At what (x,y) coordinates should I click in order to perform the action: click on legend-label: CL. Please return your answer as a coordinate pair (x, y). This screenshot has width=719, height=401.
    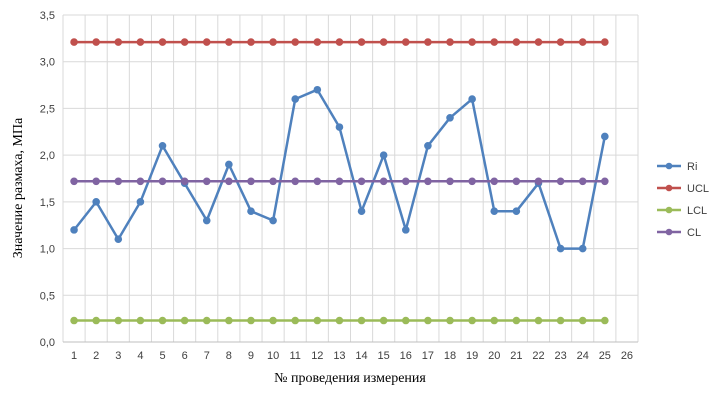
    Looking at the image, I should click on (694, 233).